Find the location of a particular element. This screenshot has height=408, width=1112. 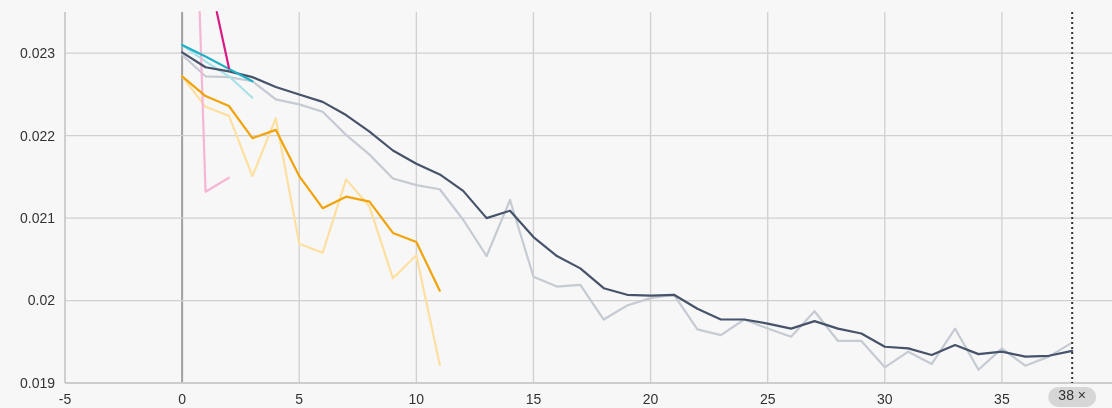

x-tick-label: 25 is located at coordinates (767, 399).